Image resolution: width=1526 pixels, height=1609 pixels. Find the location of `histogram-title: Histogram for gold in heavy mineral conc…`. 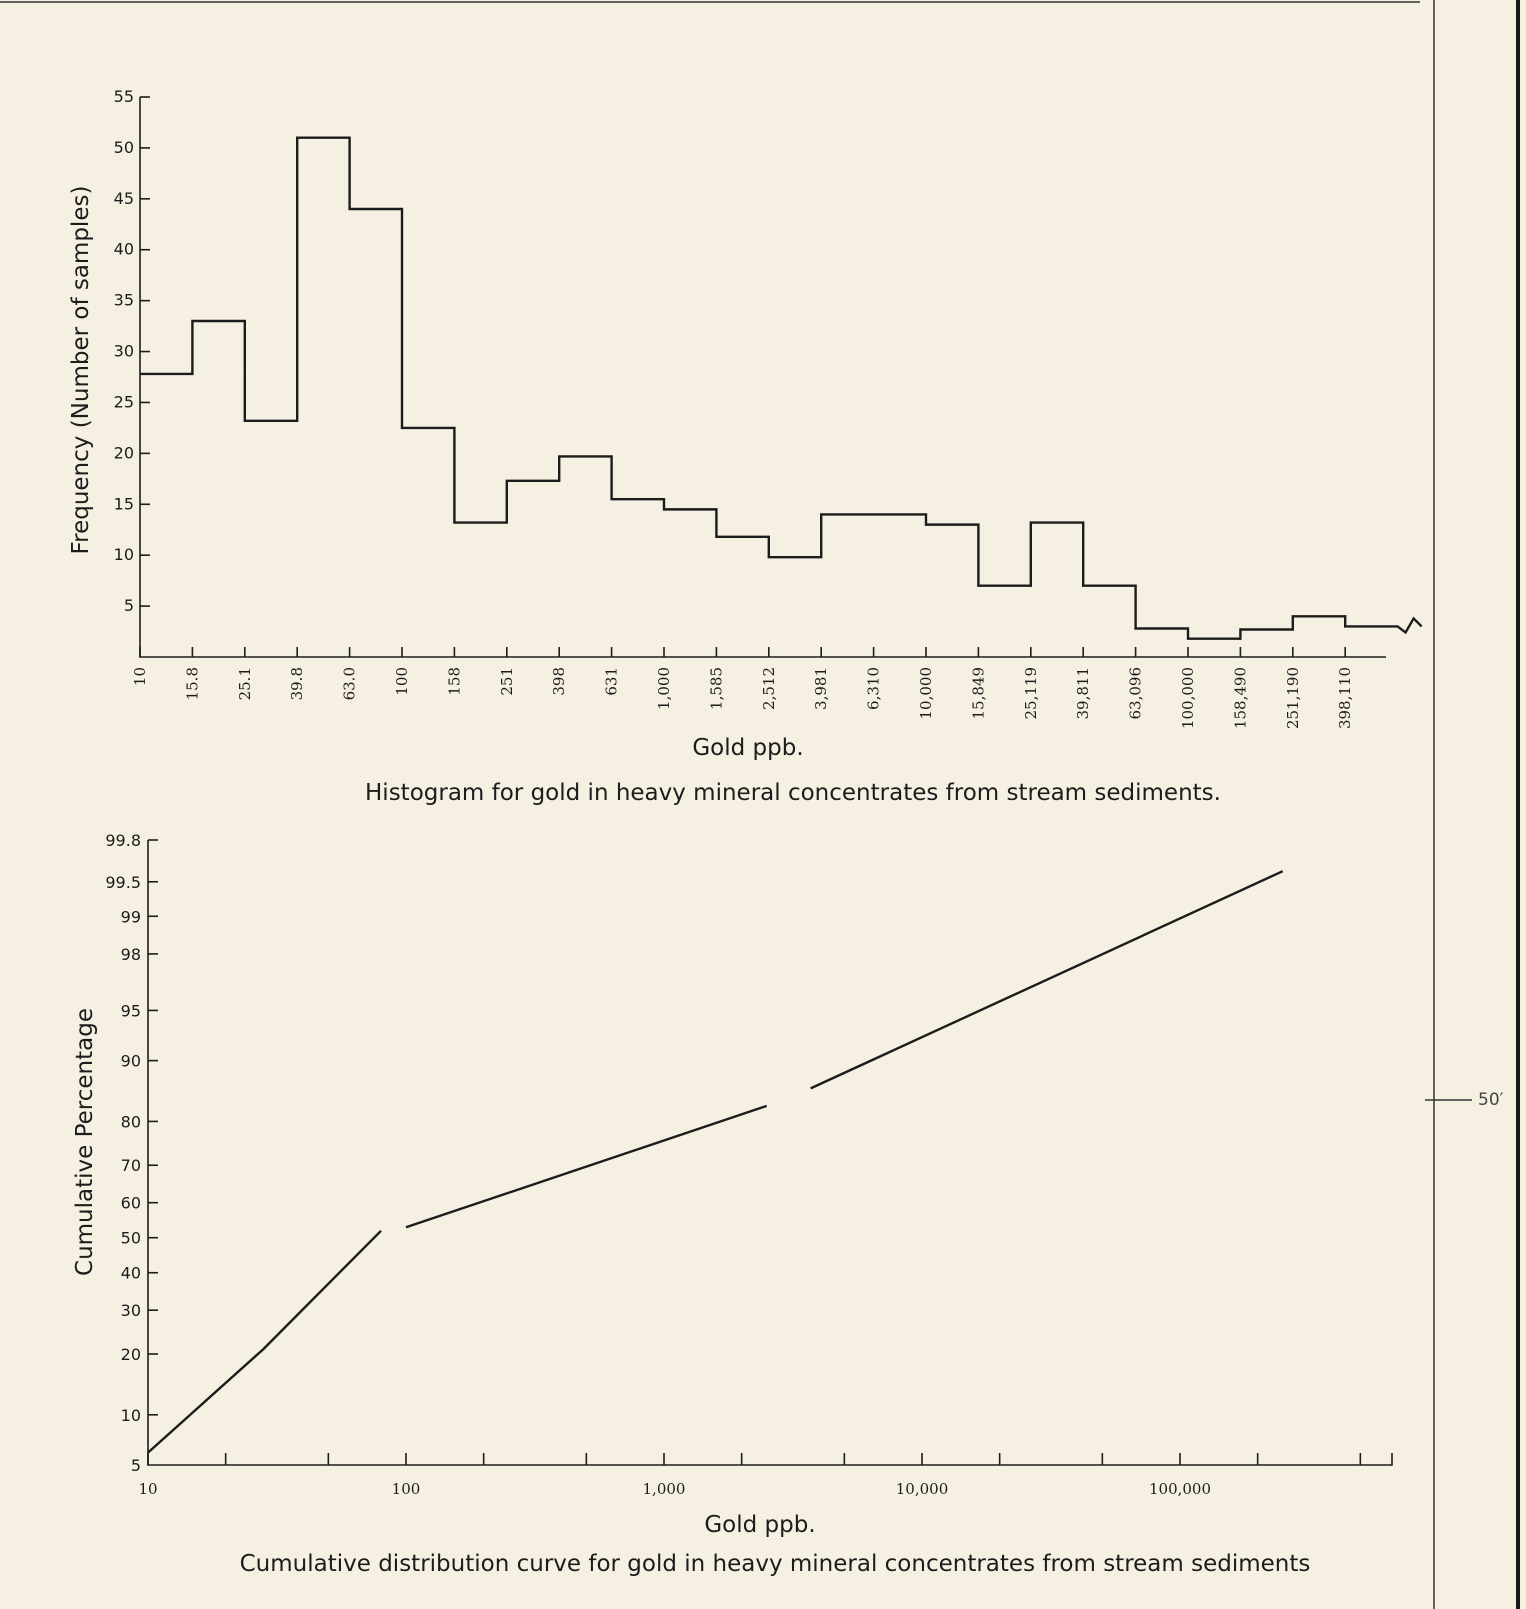

histogram-title: Histogram for gold in heavy mineral conc… is located at coordinates (793, 793).